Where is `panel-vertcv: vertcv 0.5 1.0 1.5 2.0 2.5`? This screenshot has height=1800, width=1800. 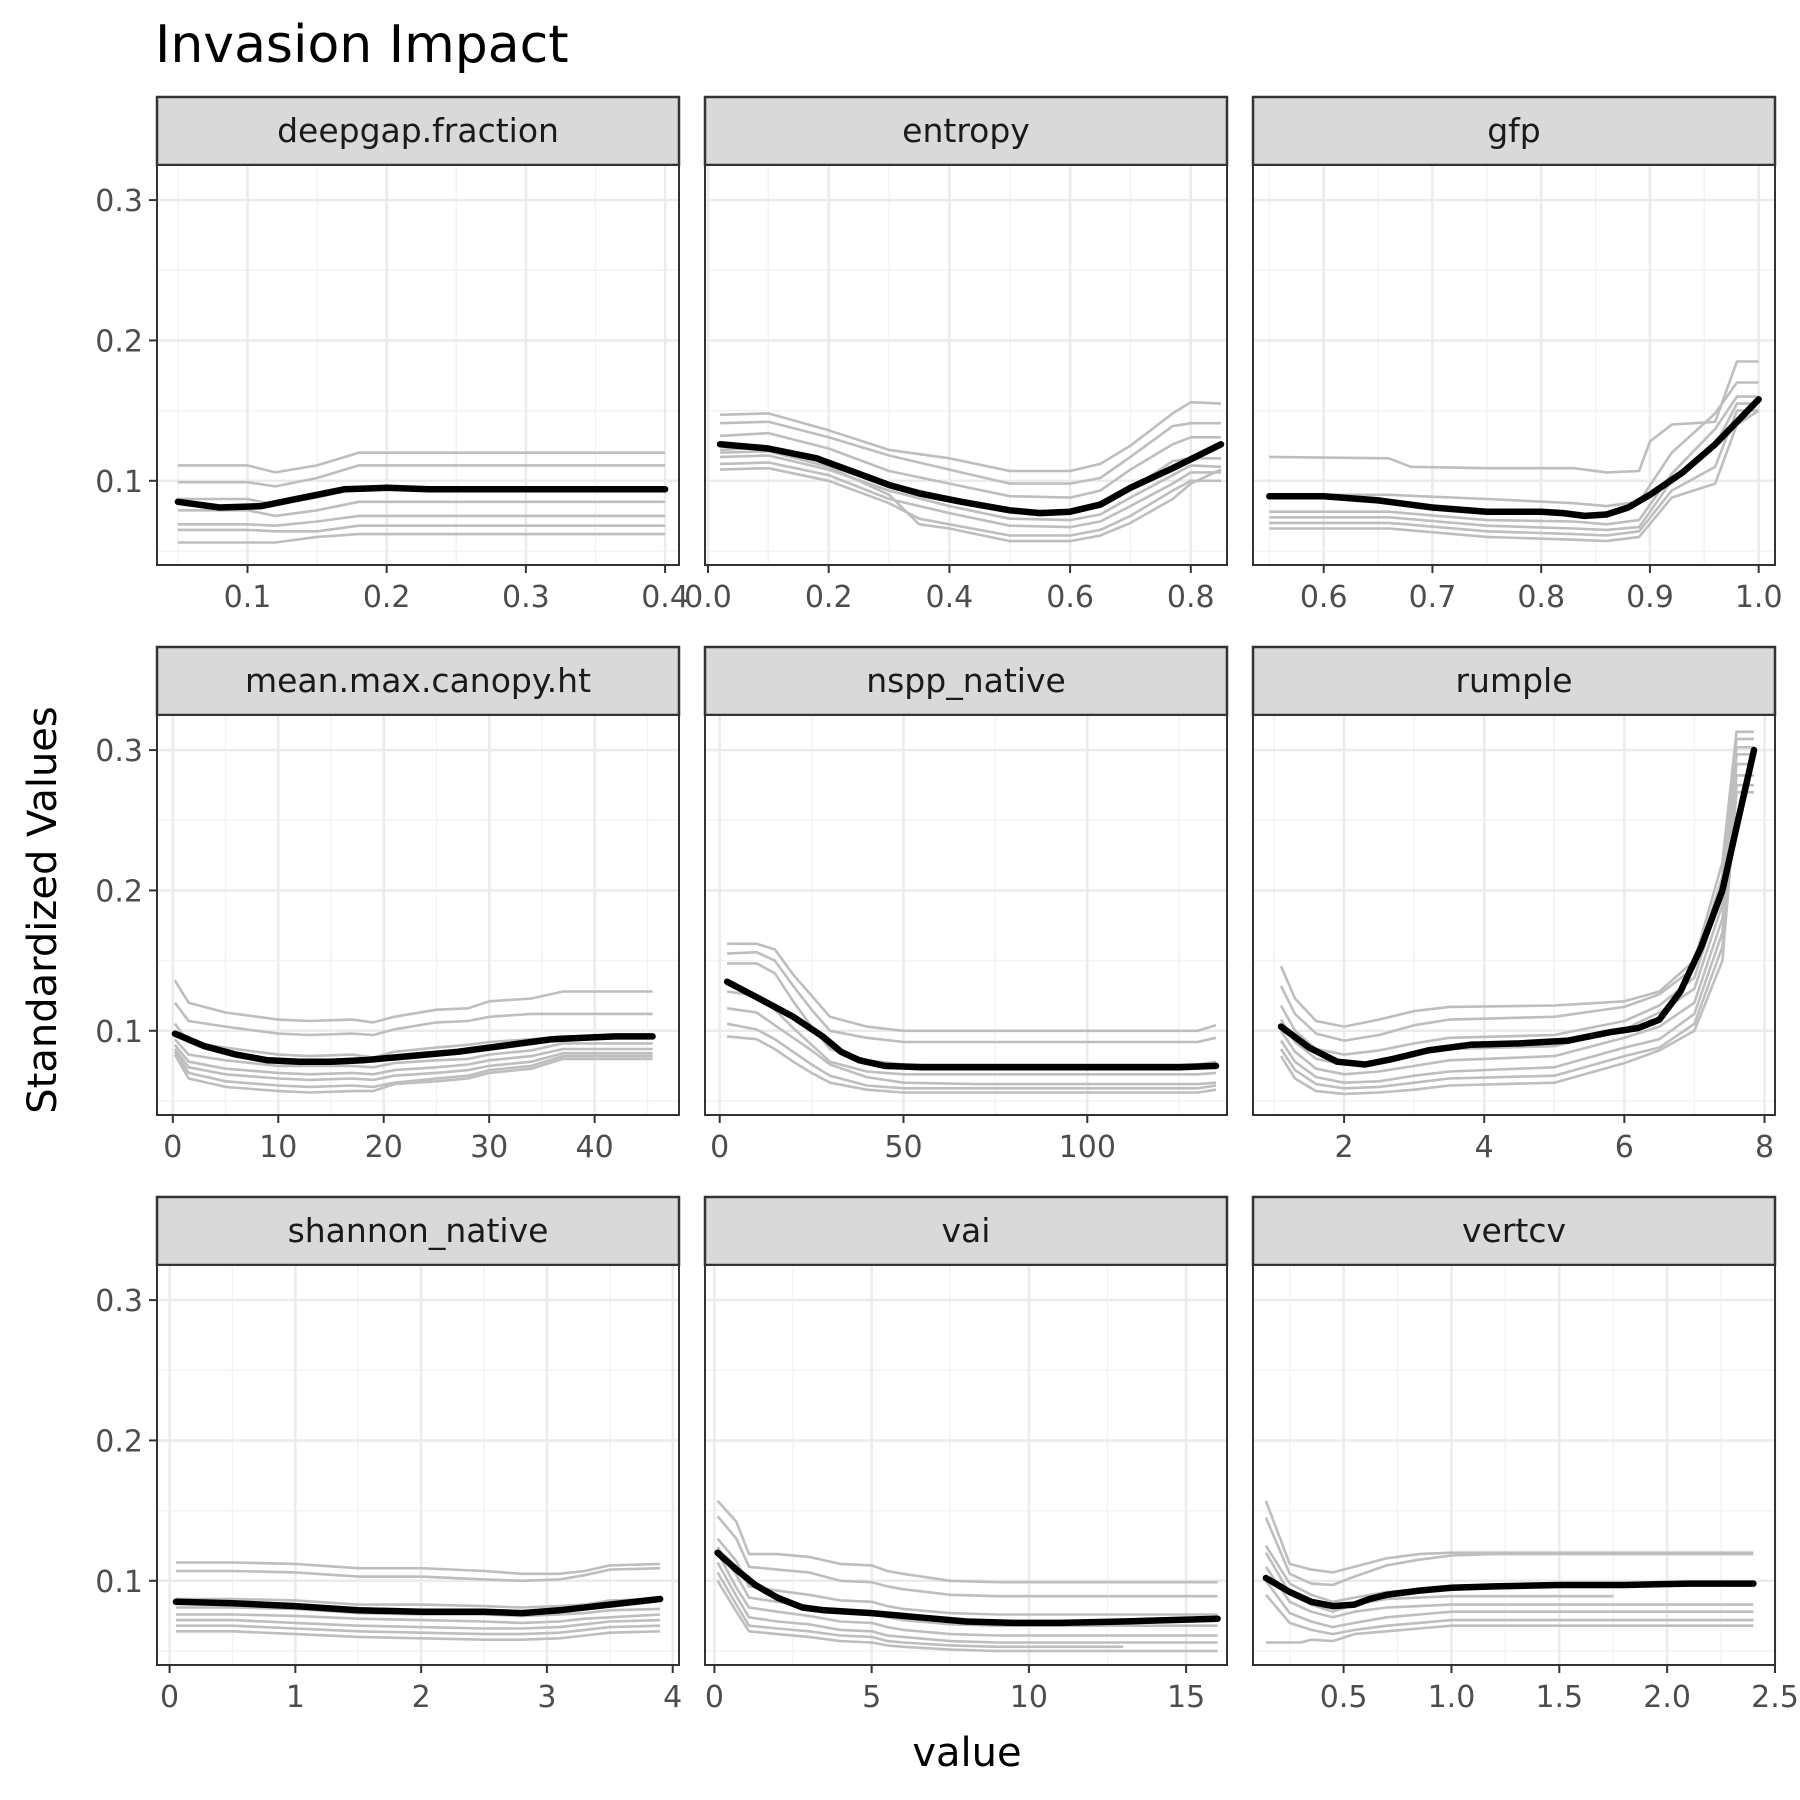 panel-vertcv: vertcv 0.5 1.0 1.5 2.0 2.5 is located at coordinates (1525, 1455).